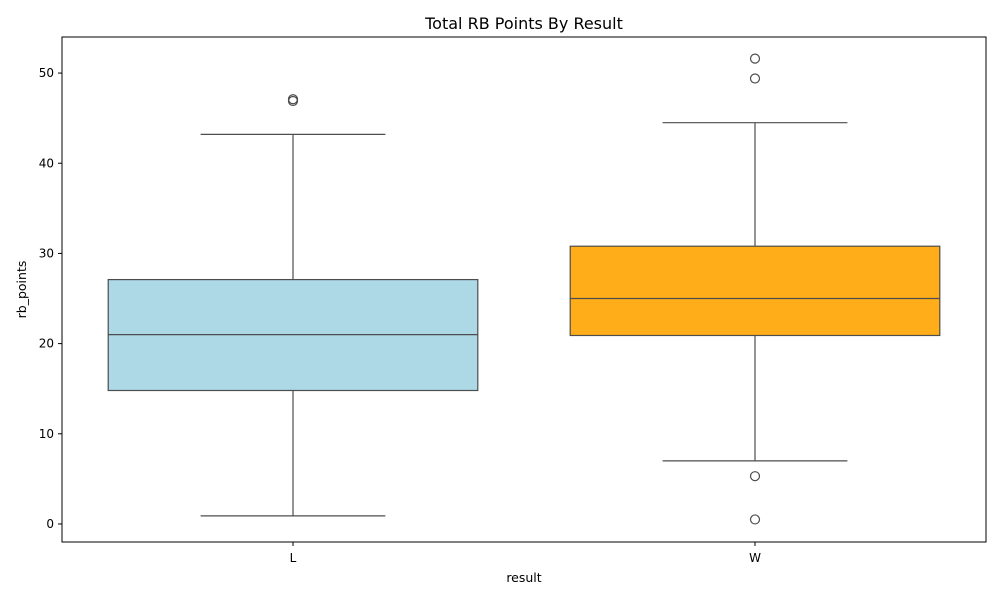 Image resolution: width=1000 pixels, height=600 pixels. What do you see at coordinates (523, 23) in the screenshot?
I see `chart-title: Total RB Points By Result` at bounding box center [523, 23].